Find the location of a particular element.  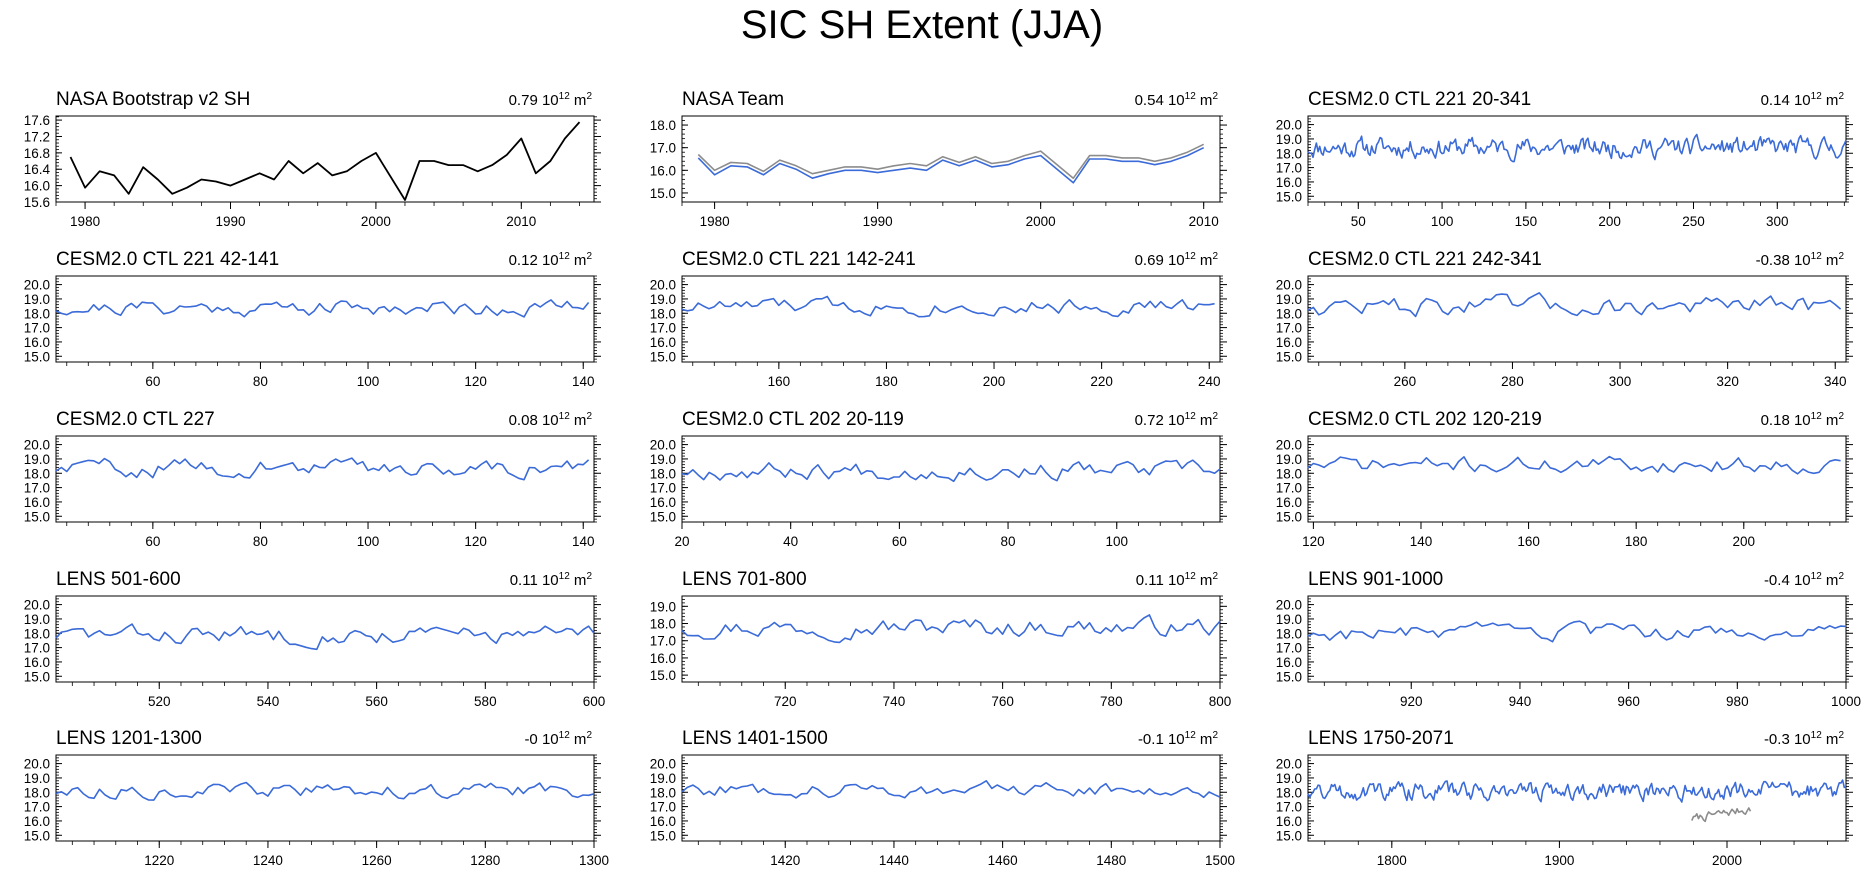

panel-title: CESM2.0 CTL 202 20-119 is located at coordinates (793, 419).